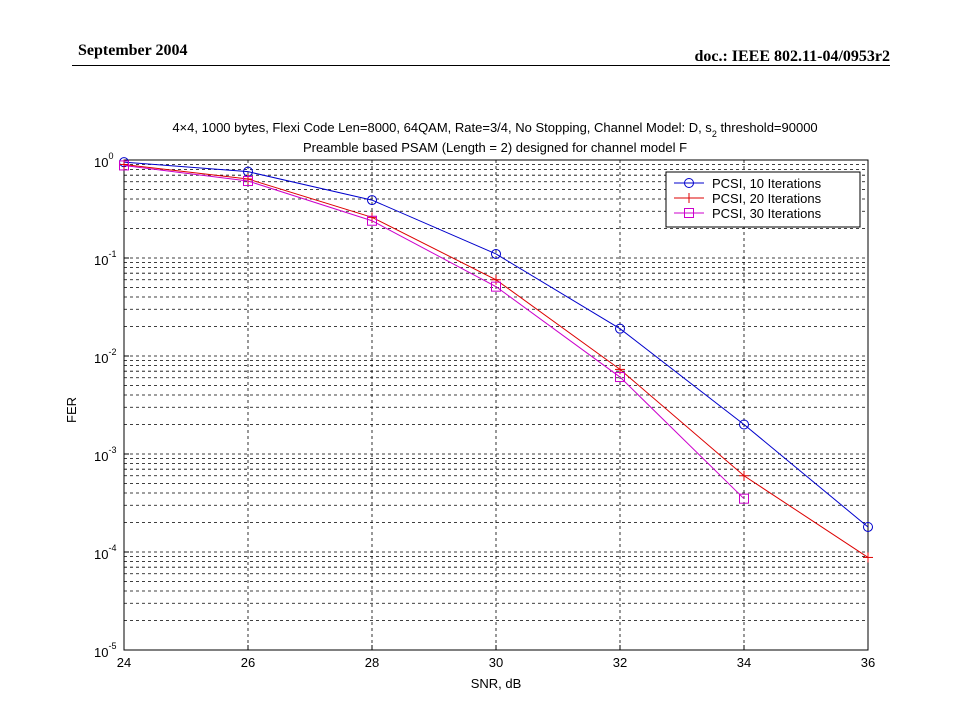 This screenshot has height=720, width=960. I want to click on y-tick-label: 10⁰, so click(103, 160).